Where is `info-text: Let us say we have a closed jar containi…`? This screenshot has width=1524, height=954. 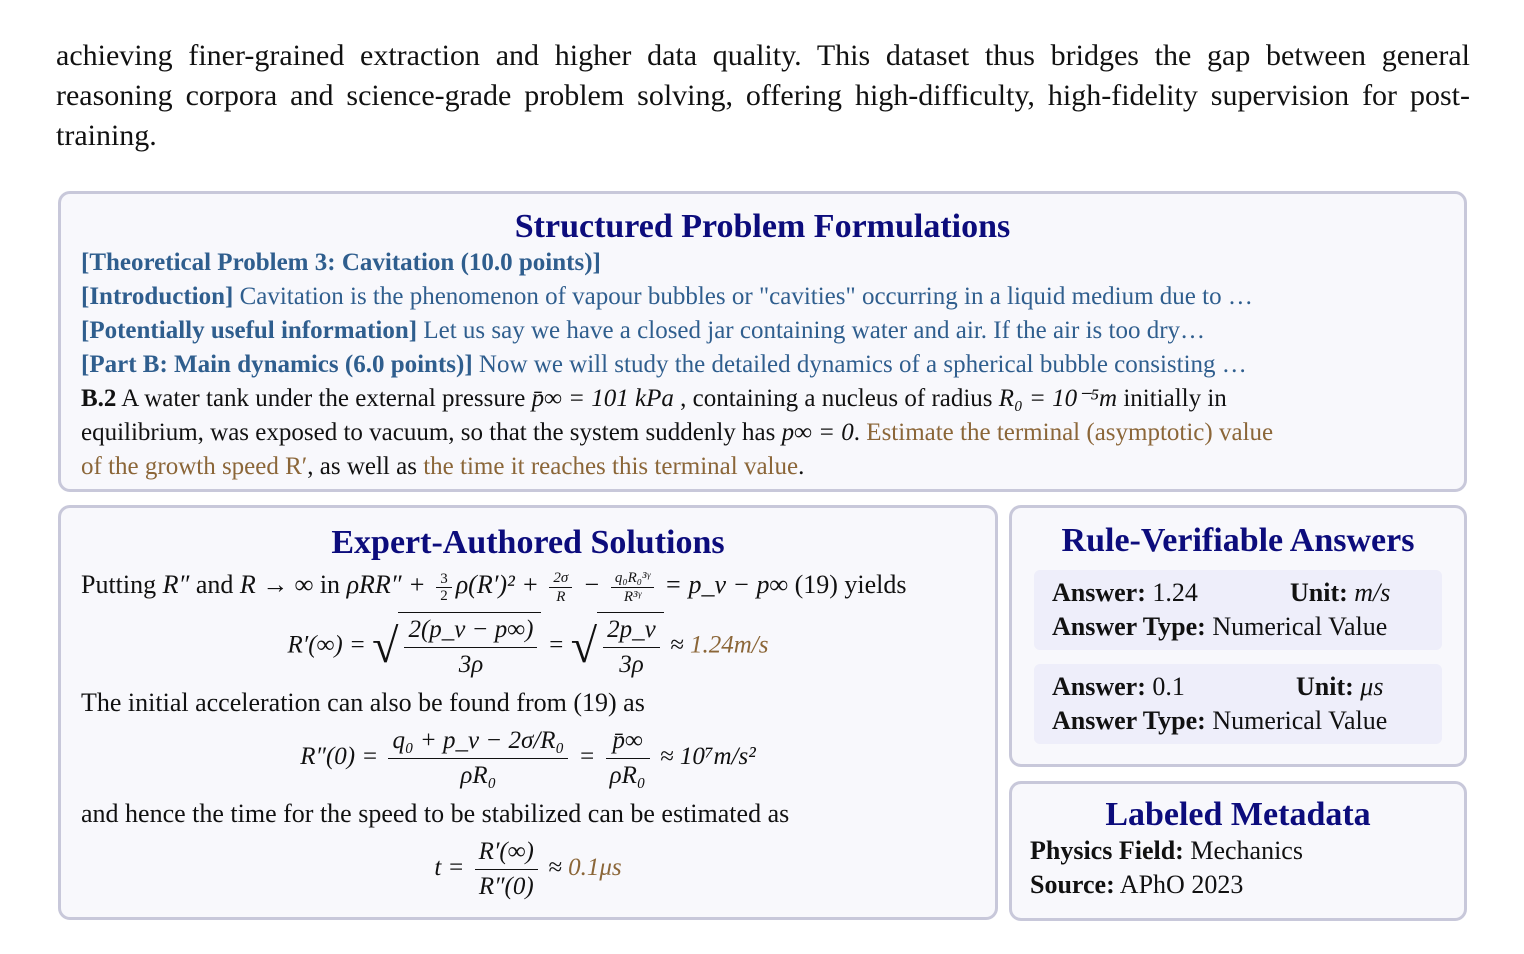 info-text: Let us say we have a closed jar containi… is located at coordinates (811, 330).